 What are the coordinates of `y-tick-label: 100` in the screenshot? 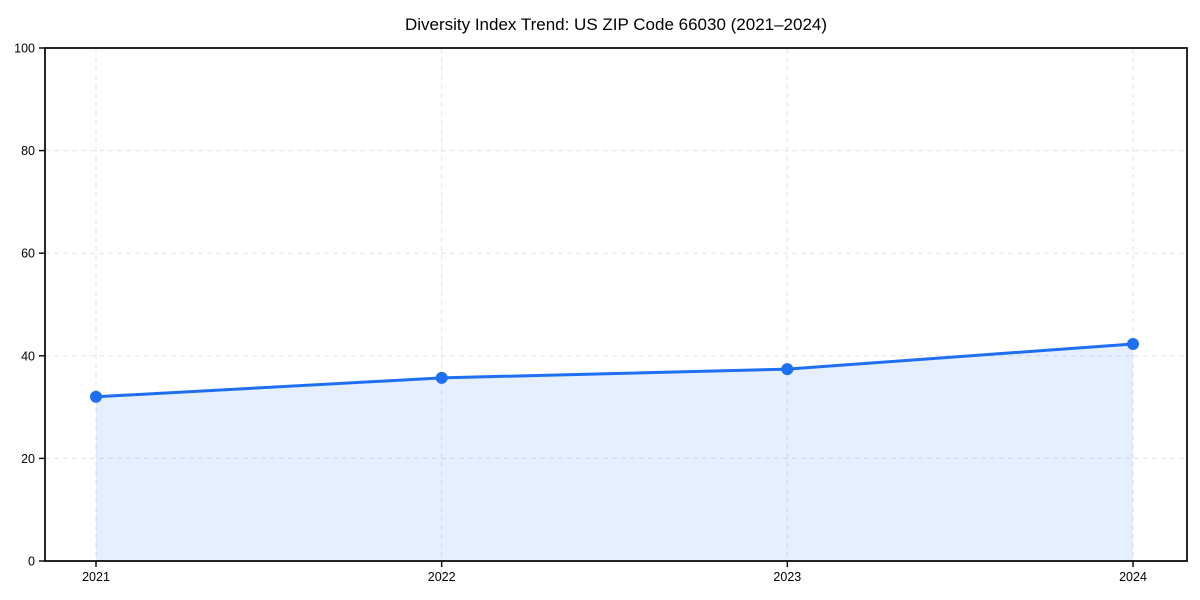 It's located at (24, 49).